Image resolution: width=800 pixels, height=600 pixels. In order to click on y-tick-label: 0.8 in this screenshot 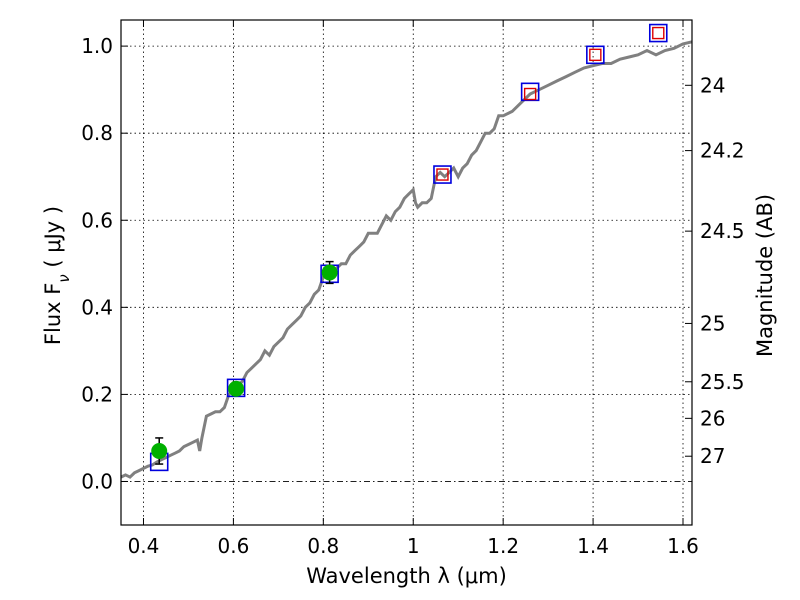, I will do `click(97, 133)`.